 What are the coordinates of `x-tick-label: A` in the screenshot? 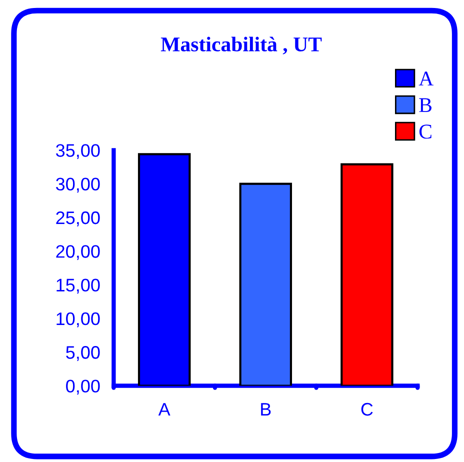 It's located at (164, 409).